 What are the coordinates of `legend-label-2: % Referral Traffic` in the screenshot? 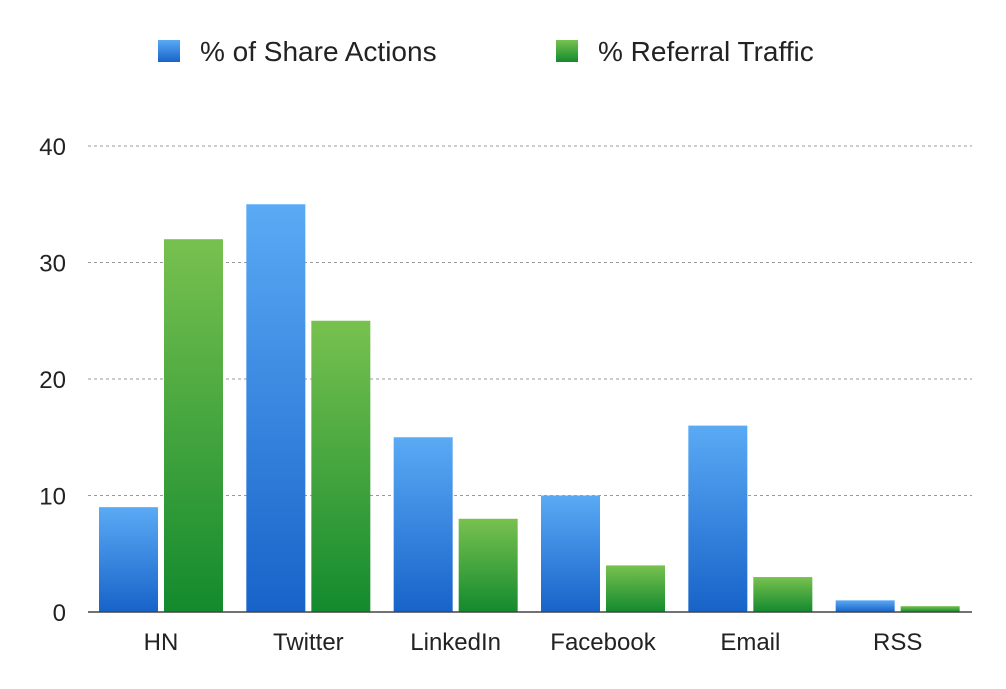 It's located at (706, 51).